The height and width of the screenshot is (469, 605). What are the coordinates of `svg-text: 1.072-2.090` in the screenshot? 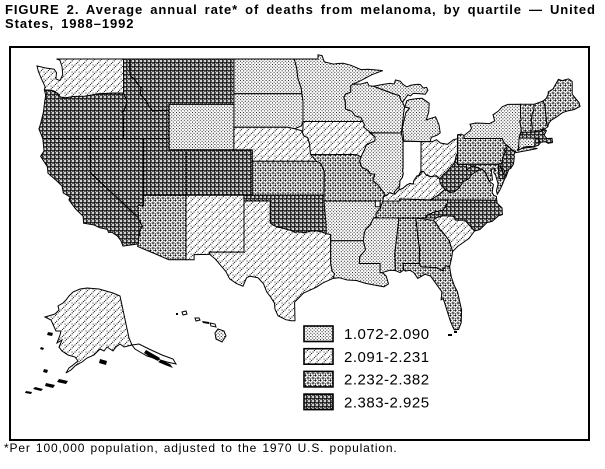 It's located at (387, 334).